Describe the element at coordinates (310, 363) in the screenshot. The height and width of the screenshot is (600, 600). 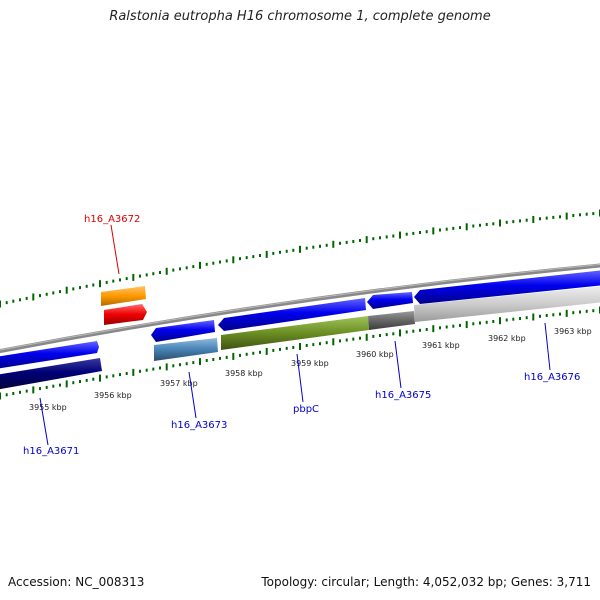
I see `ruler-label: 3959 kbp` at that location.